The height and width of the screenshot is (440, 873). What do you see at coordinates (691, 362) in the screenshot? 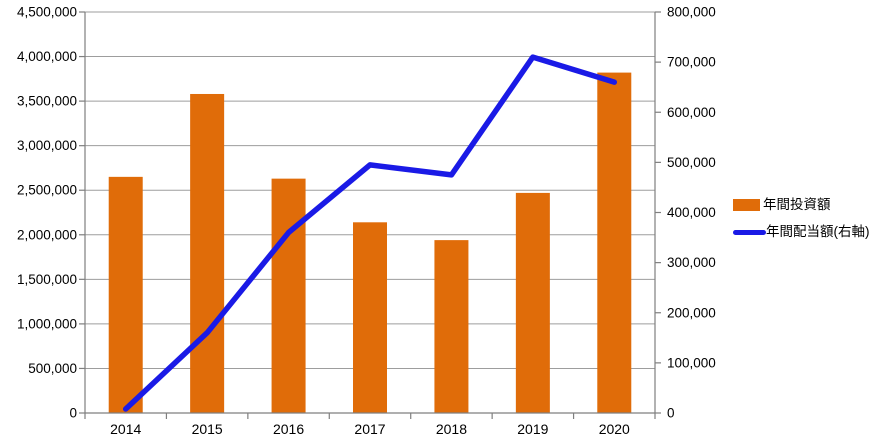
I see `right-axis-tick-label: 100,000` at bounding box center [691, 362].